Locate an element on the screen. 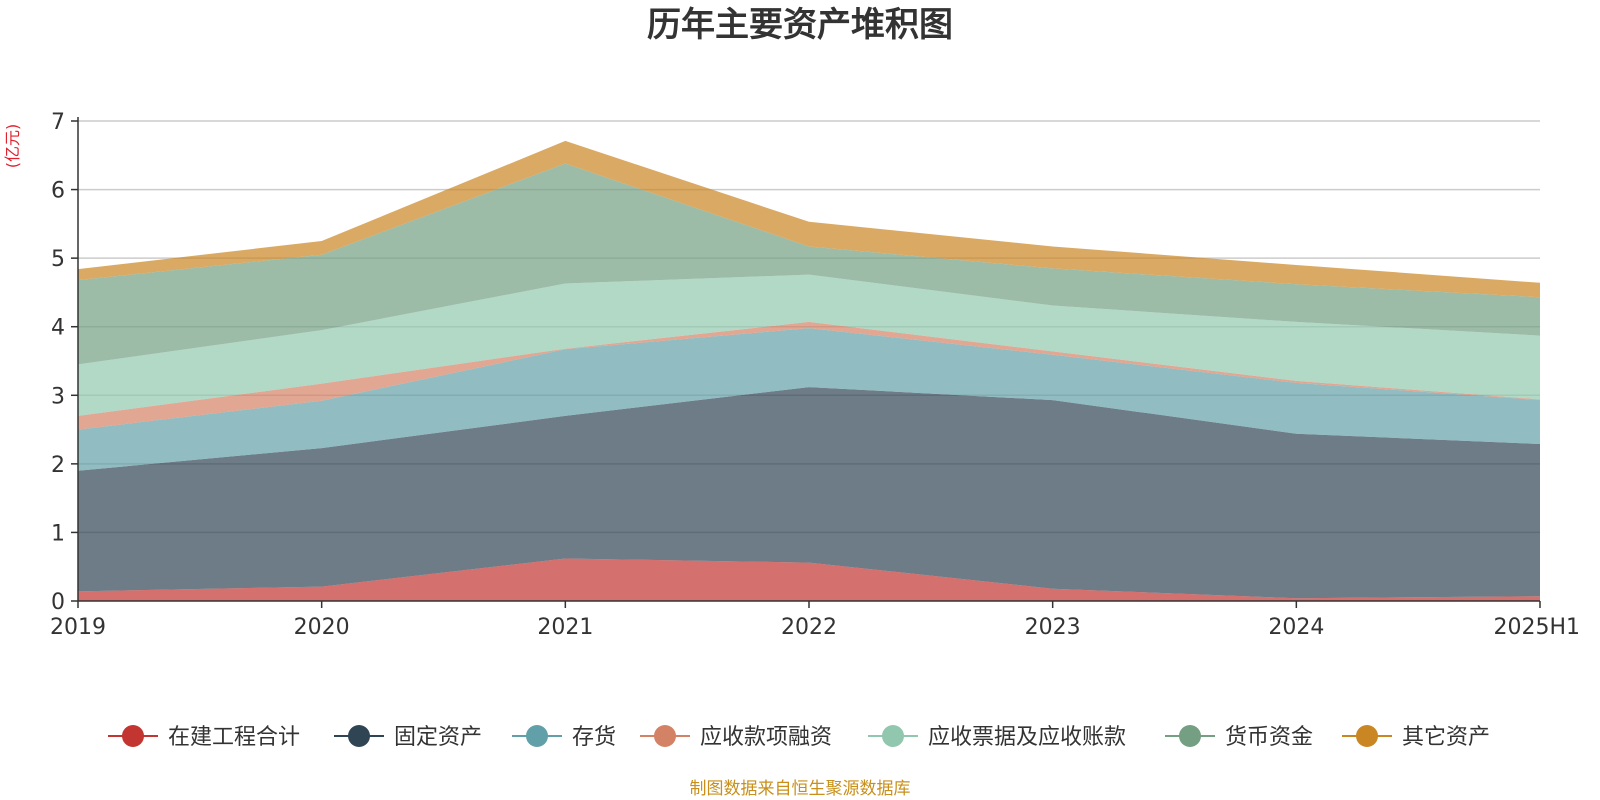 The height and width of the screenshot is (800, 1600). data-source-note: 制图数据来自恒生聚源数据库 is located at coordinates (800, 789).